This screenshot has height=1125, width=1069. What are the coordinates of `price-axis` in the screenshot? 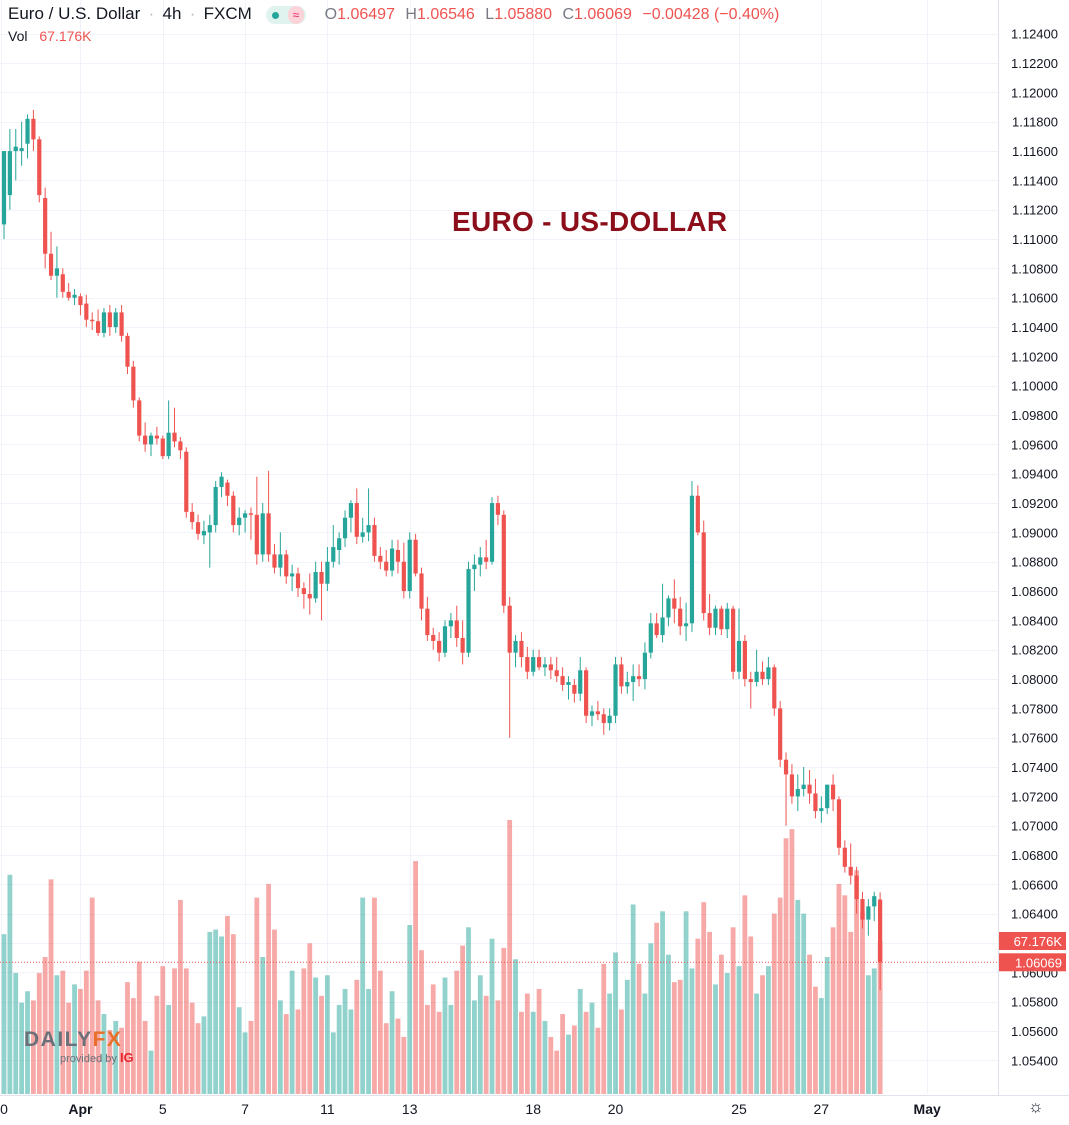 It's located at (1033, 547).